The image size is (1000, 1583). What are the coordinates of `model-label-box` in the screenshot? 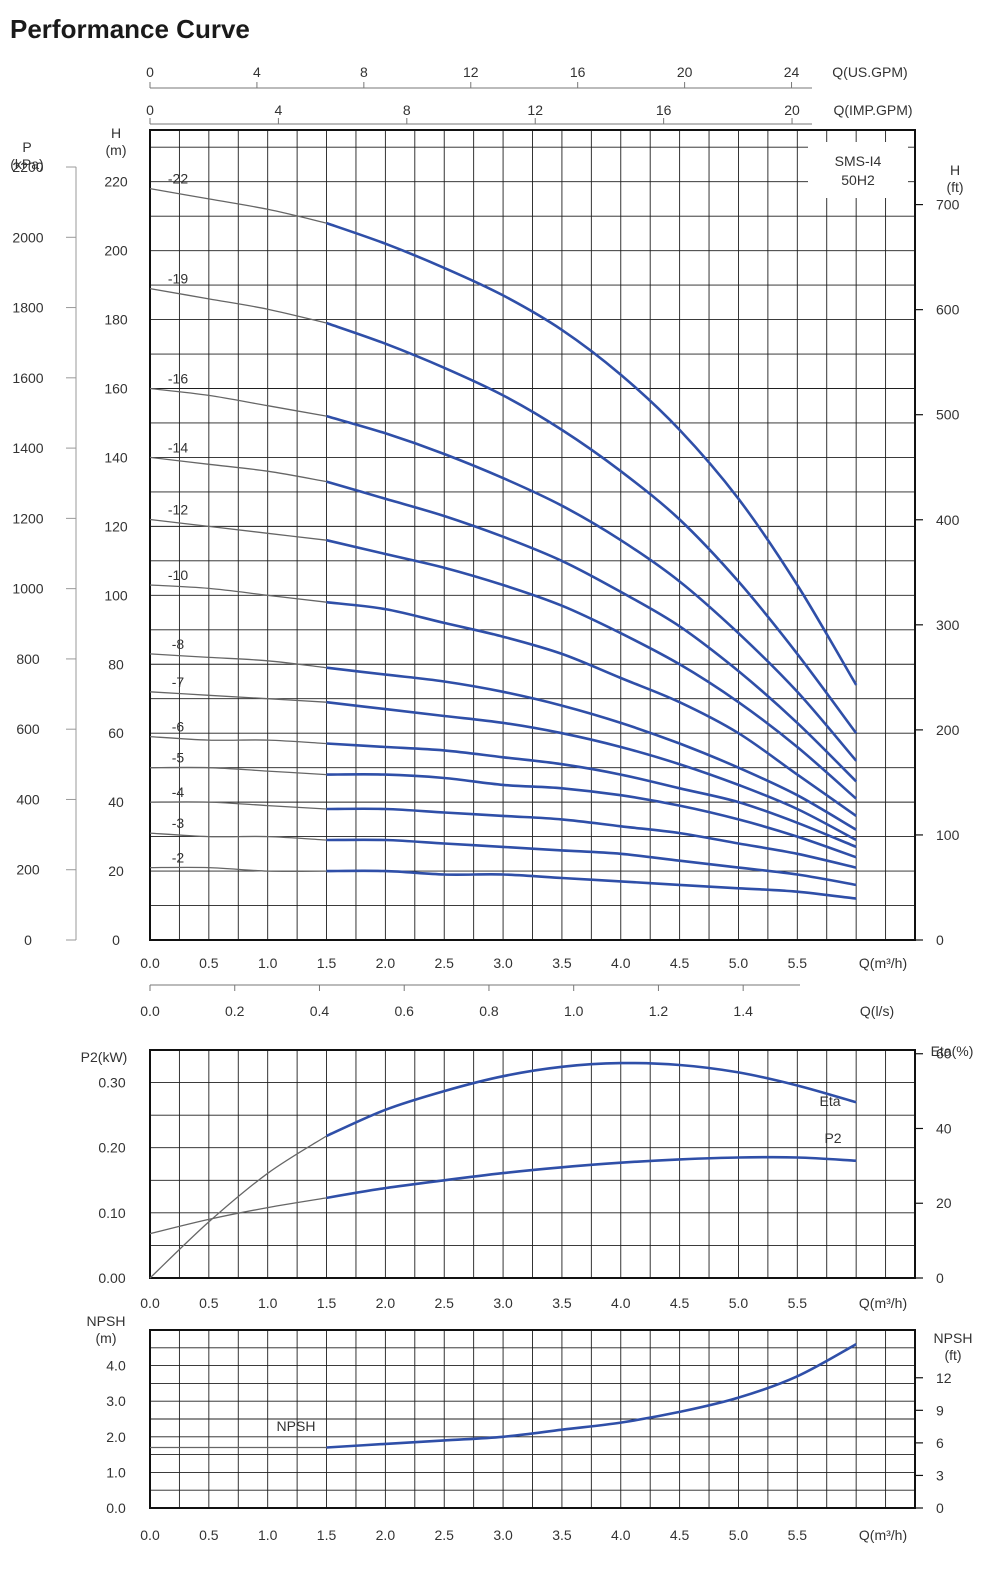 It's located at (858, 170).